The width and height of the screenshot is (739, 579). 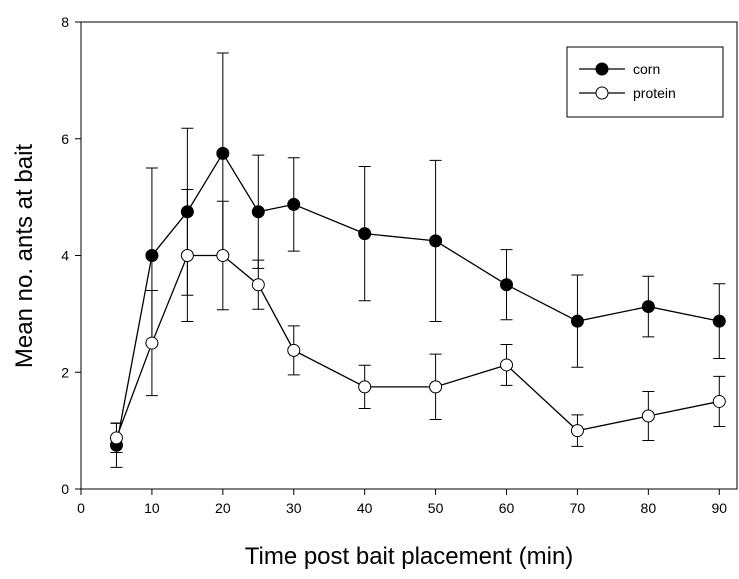 I want to click on x-tick-label: 70, so click(x=578, y=508).